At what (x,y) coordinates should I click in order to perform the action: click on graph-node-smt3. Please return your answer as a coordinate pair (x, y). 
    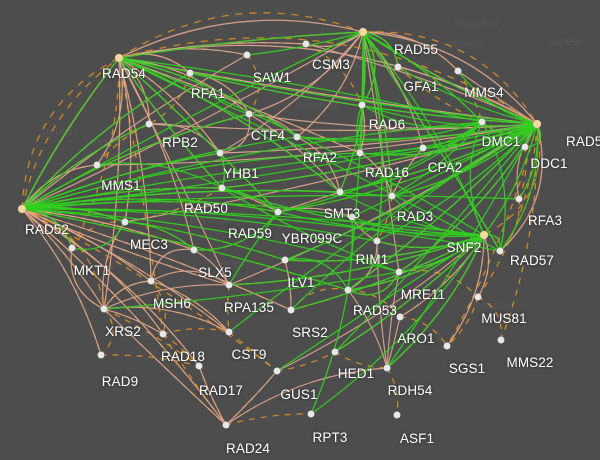
    Looking at the image, I should click on (340, 192).